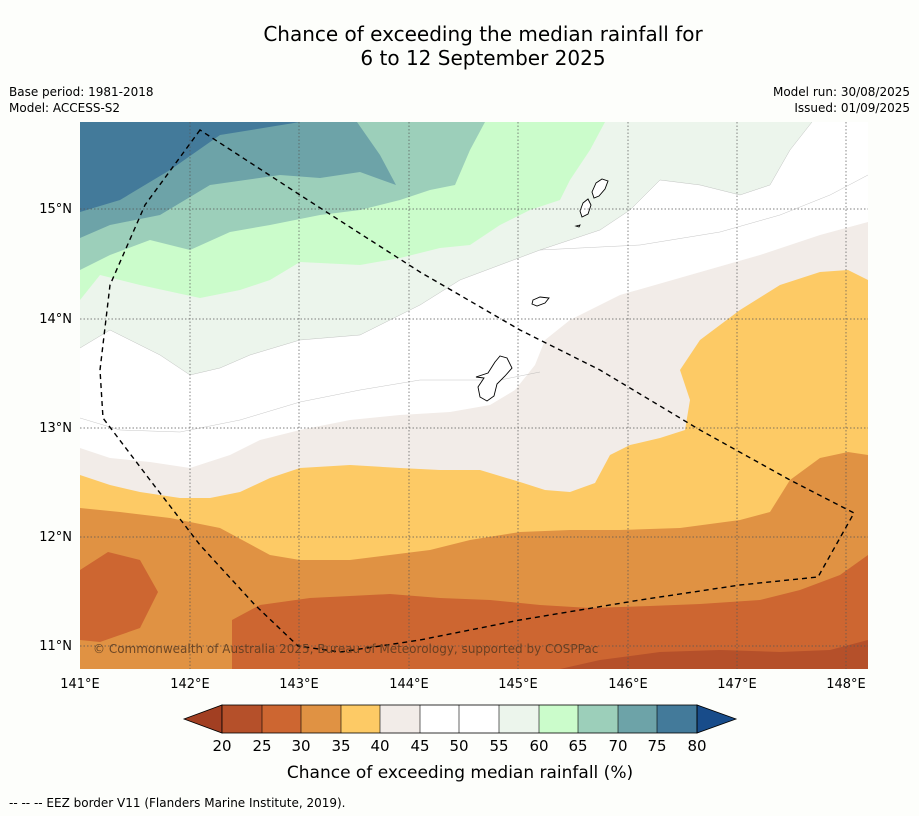 This screenshot has width=919, height=816. Describe the element at coordinates (81, 100) in the screenshot. I see `meta-left: Base period: 1981-2018 Model: ACCESS-S2` at that location.